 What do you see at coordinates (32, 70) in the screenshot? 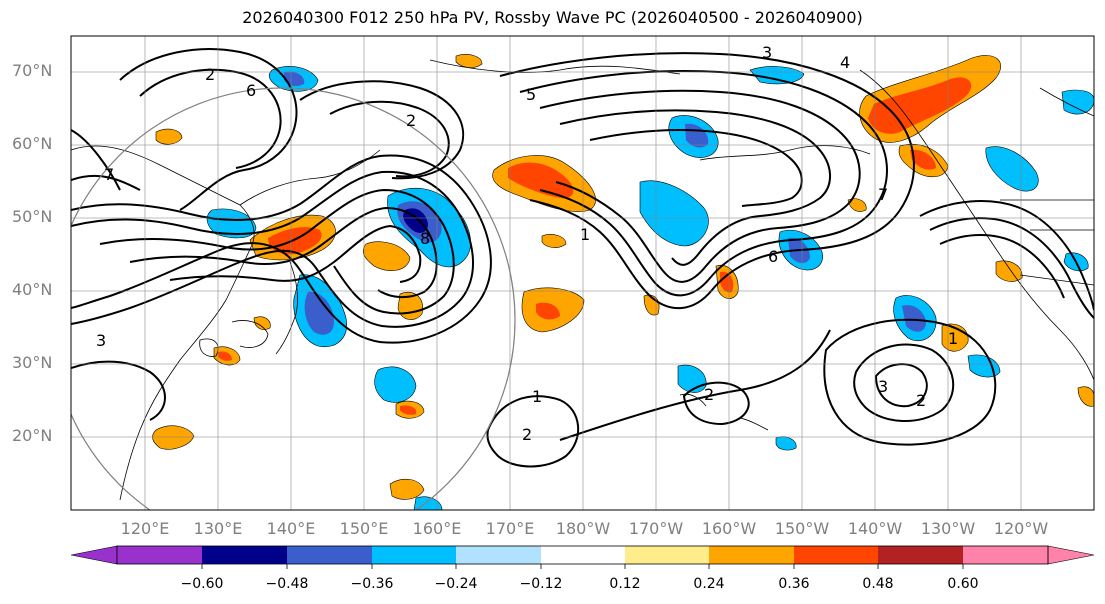
I see `lat-label: 70°N` at bounding box center [32, 70].